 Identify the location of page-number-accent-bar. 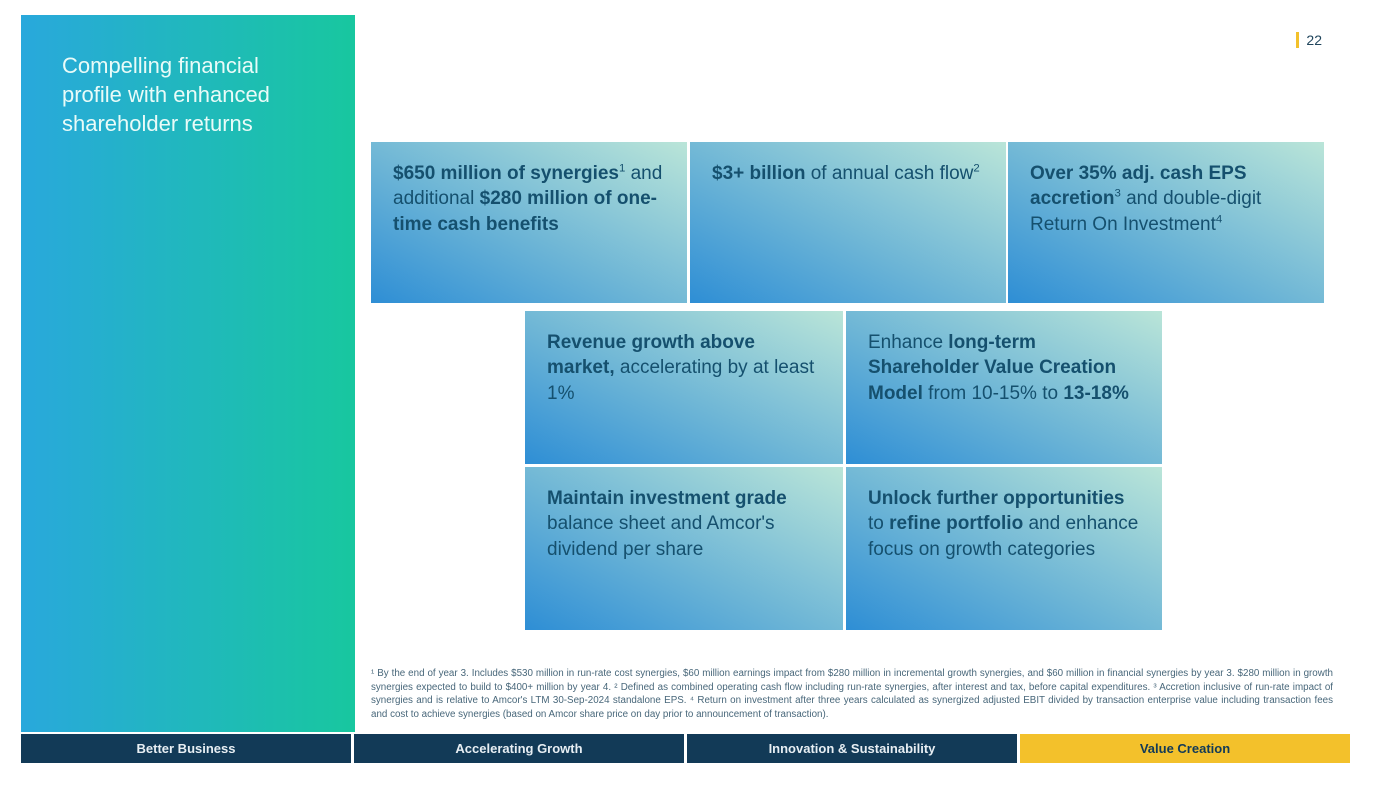
(1298, 40).